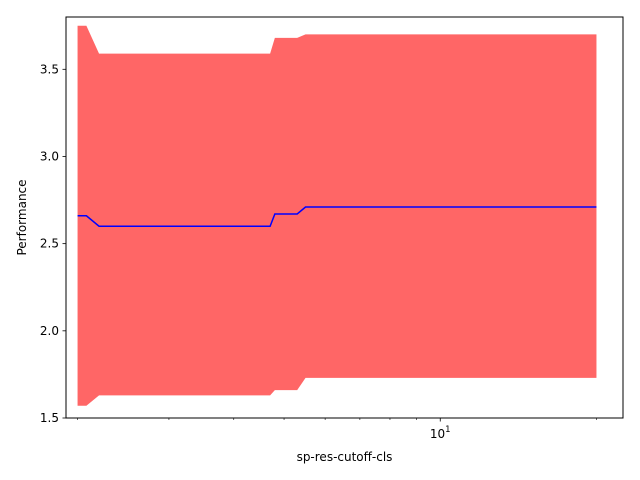 Image resolution: width=640 pixels, height=480 pixels. Describe the element at coordinates (49, 331) in the screenshot. I see `y-tick-label: 2.0` at that location.